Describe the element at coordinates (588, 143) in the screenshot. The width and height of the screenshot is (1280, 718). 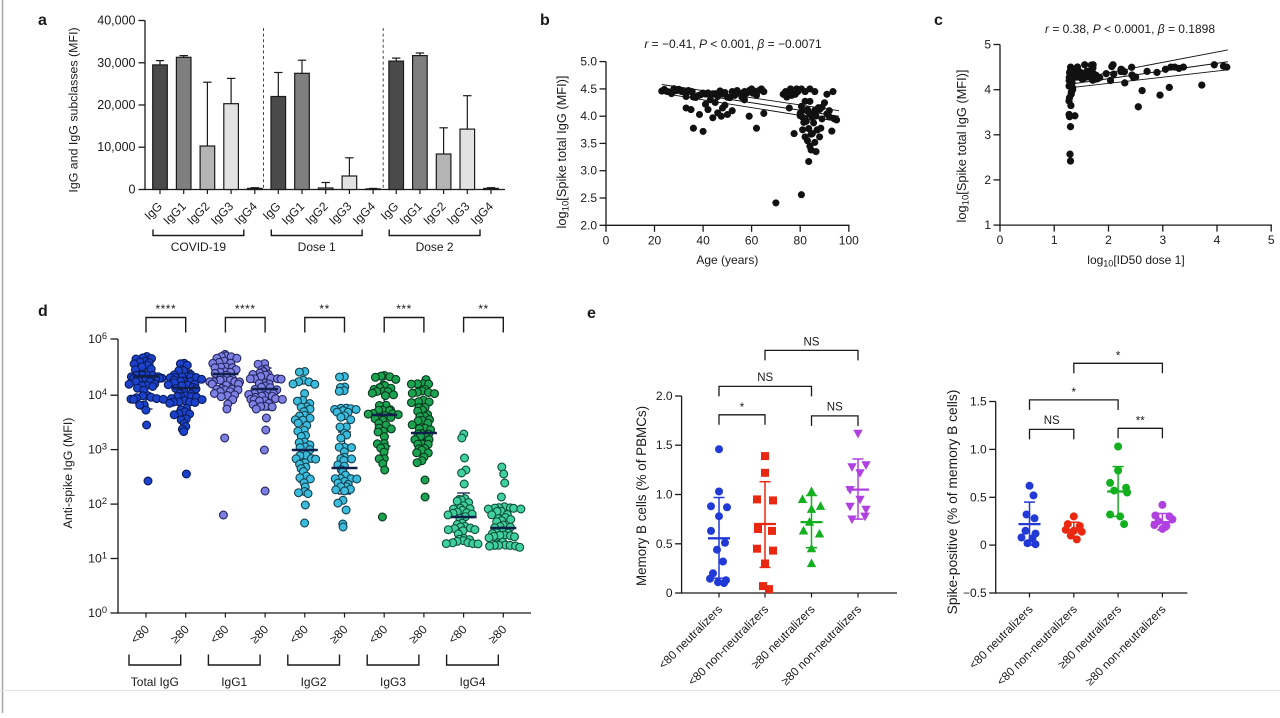
I see `svg-text: 3.5` at that location.